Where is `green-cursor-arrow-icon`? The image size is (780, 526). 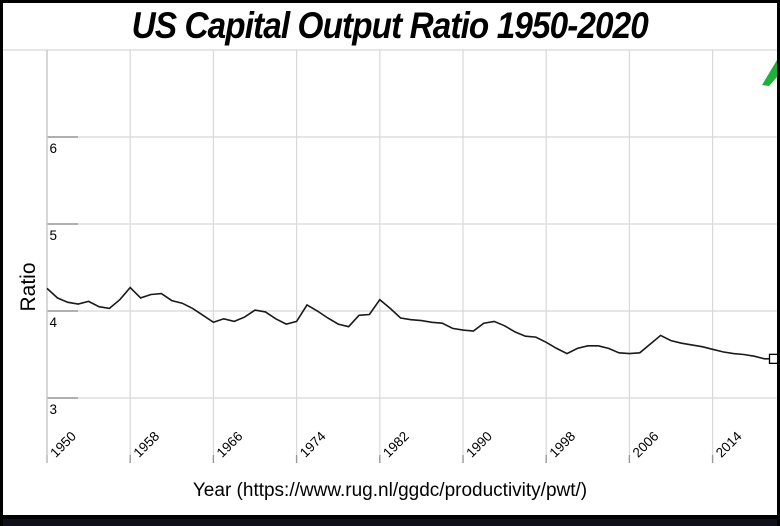 green-cursor-arrow-icon is located at coordinates (769, 73).